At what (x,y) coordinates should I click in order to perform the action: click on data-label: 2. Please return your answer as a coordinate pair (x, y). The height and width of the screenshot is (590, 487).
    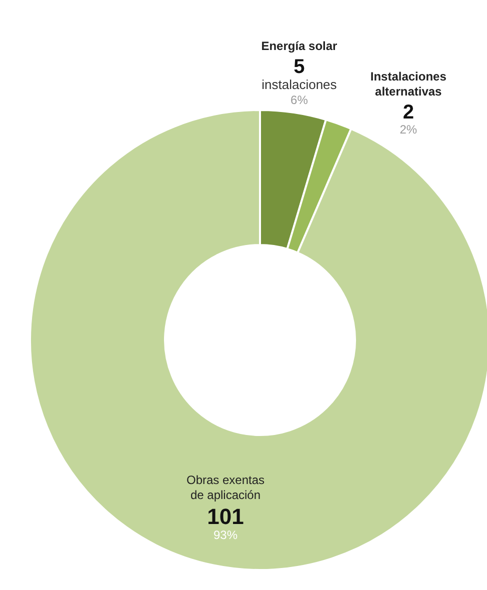
    Looking at the image, I should click on (408, 113).